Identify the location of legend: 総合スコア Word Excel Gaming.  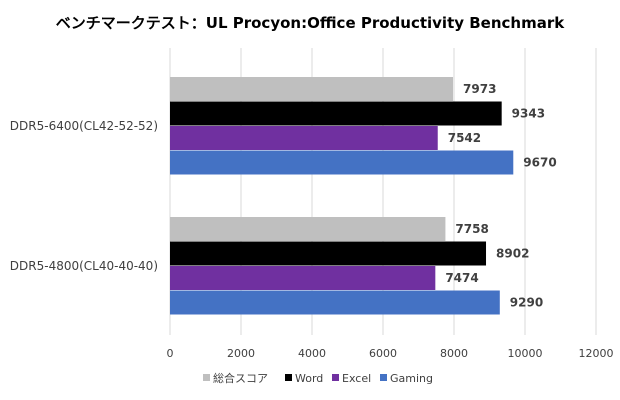
(318, 378).